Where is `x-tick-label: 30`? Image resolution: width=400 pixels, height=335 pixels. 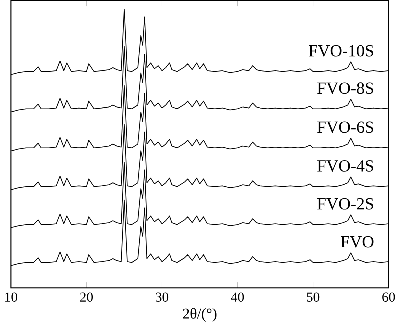 x-tick-label: 30 is located at coordinates (162, 297).